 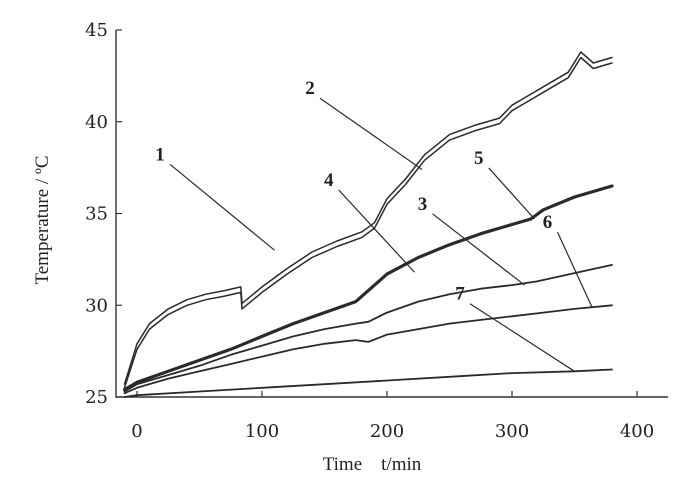 I want to click on y-tick-label: 30, so click(x=96, y=305).